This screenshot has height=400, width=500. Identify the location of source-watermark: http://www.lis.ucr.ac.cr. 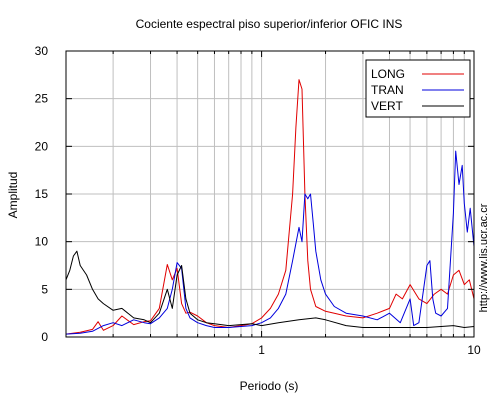
(484, 257).